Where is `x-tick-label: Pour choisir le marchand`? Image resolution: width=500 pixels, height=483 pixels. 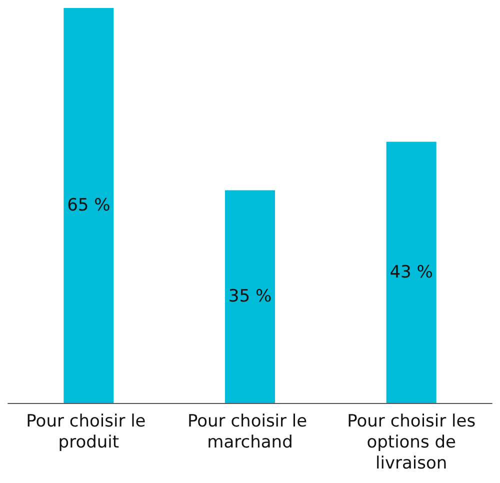
x-tick-label: Pour choisir le marchand is located at coordinates (250, 432).